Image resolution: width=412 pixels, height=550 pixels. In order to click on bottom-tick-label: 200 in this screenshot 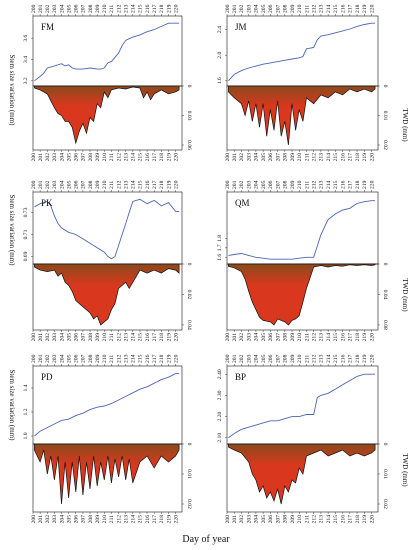, I will do `click(34, 337)`.